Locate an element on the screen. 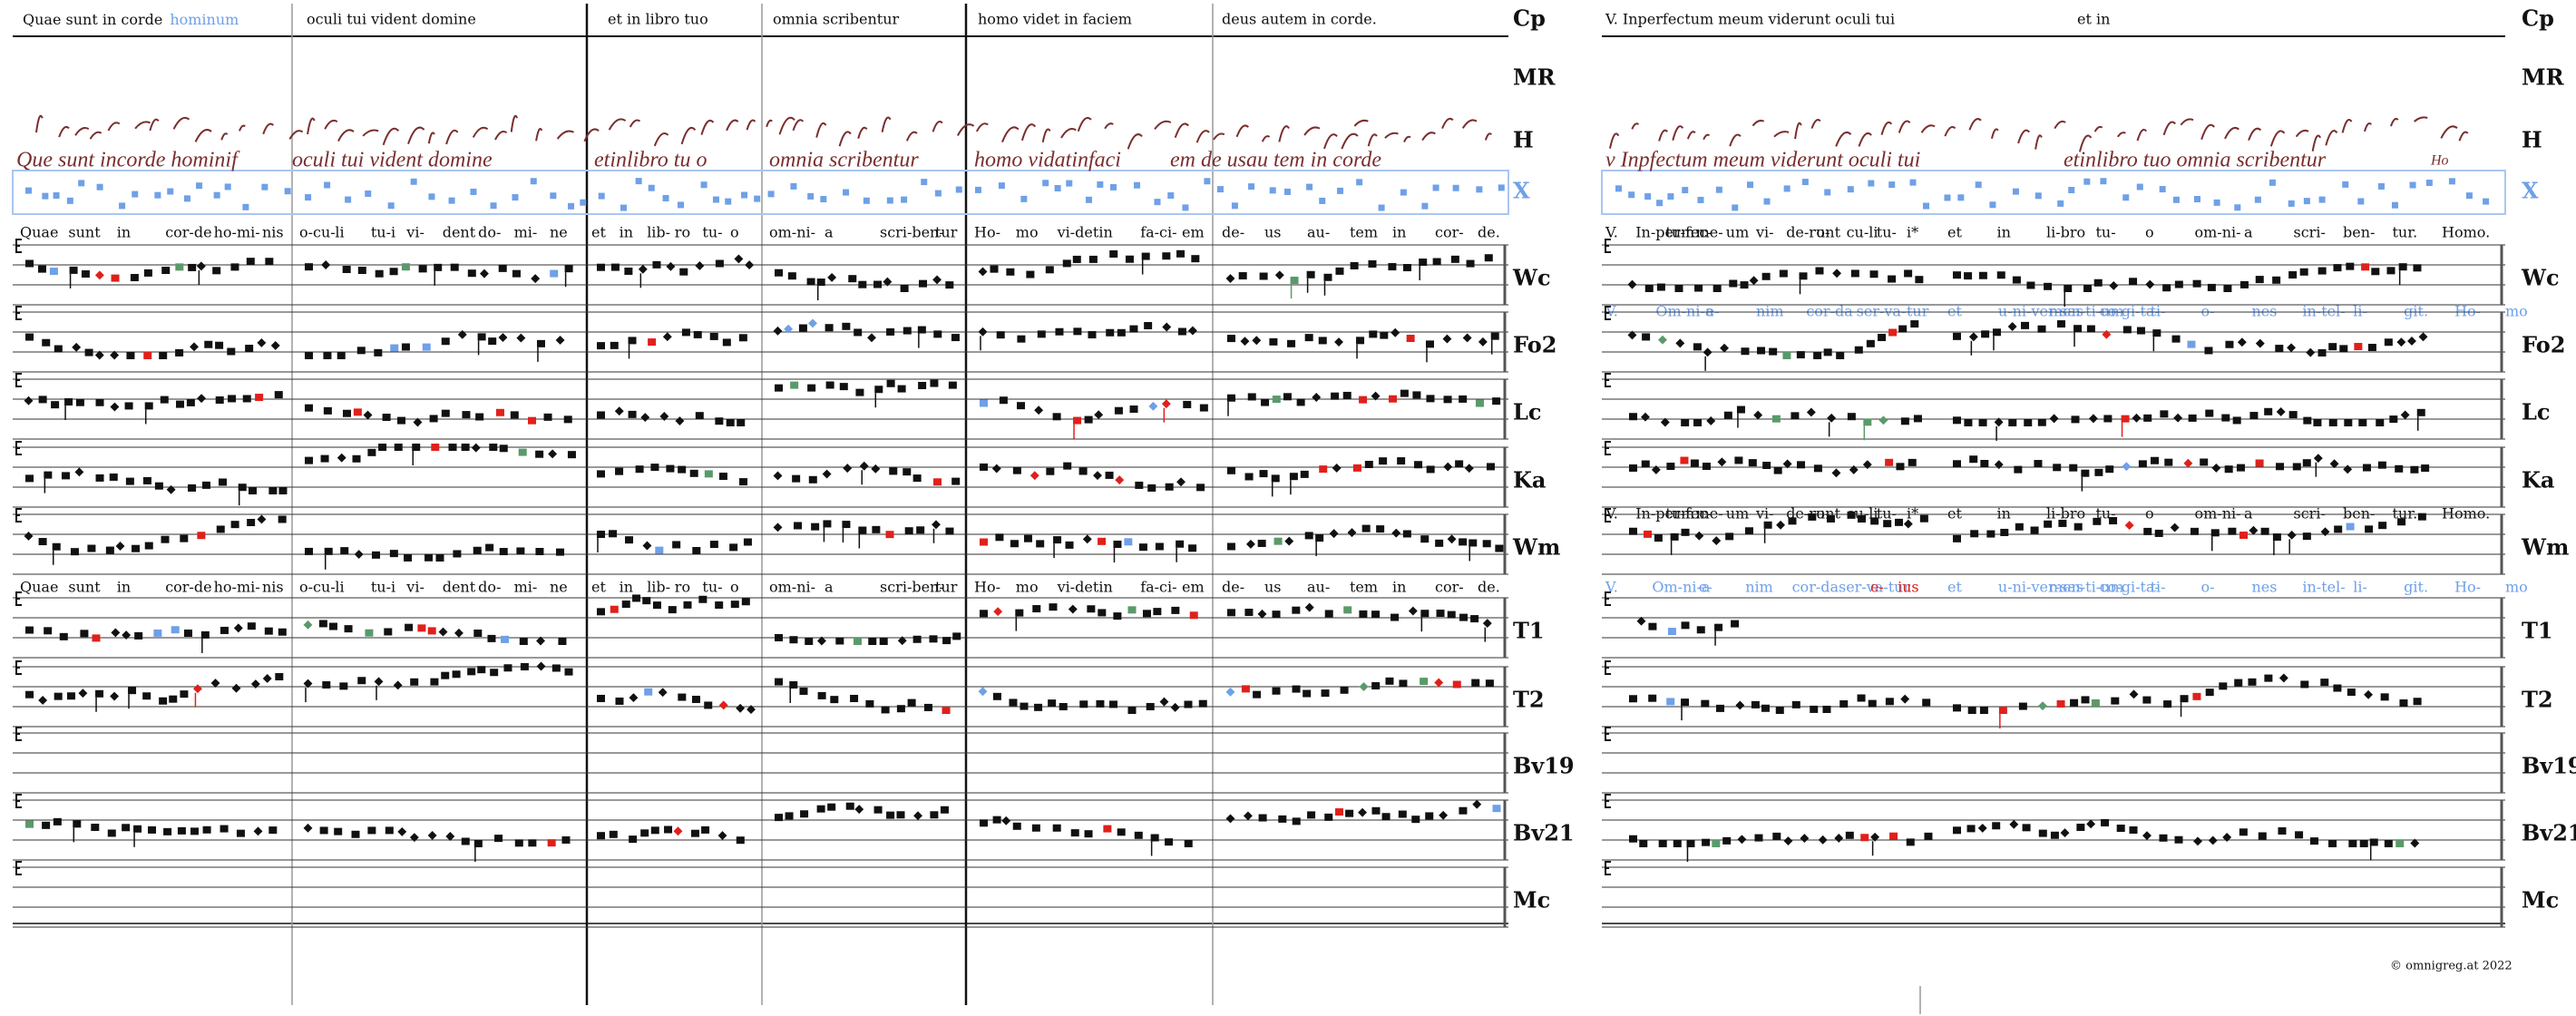  lyric-syllable: o-cu- is located at coordinates (317, 232).